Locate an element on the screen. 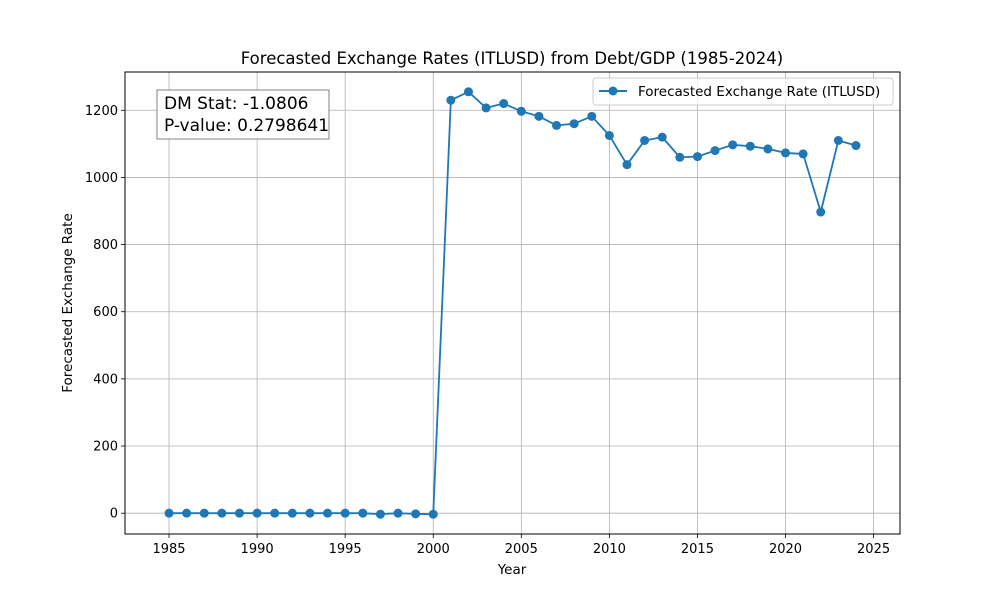  legend-label: Forecasted Exchange Rate (ITLUSD) is located at coordinates (759, 92).